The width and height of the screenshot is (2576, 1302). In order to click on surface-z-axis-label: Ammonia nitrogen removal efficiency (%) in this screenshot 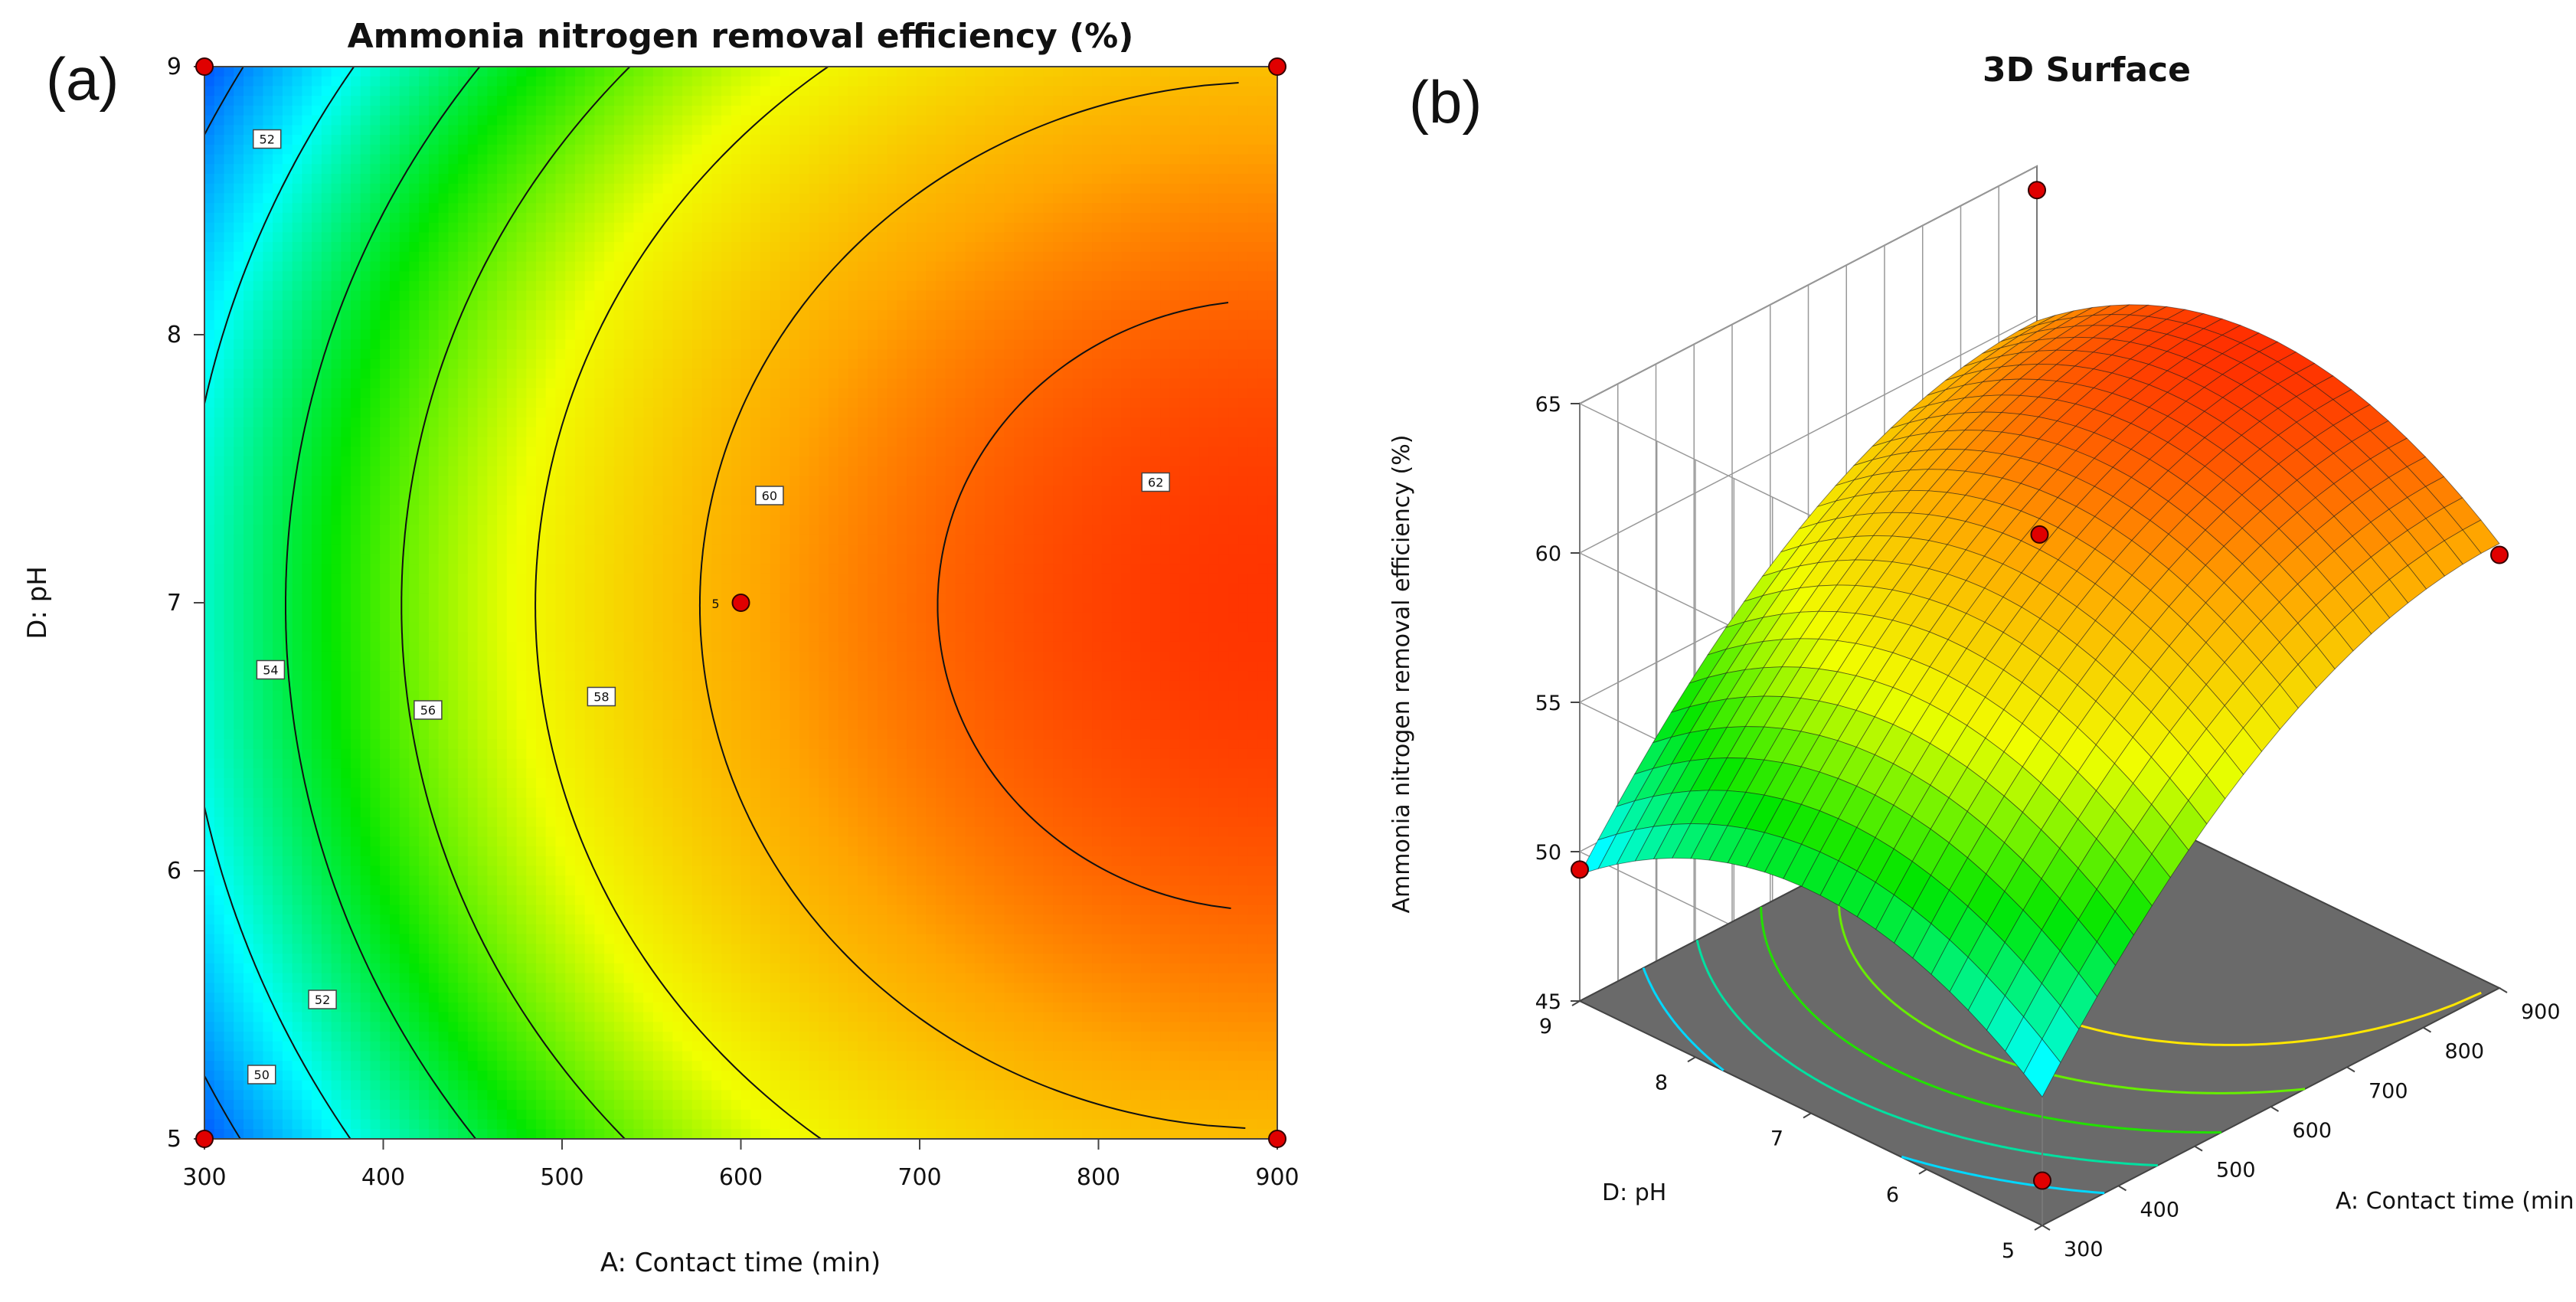, I will do `click(1401, 674)`.